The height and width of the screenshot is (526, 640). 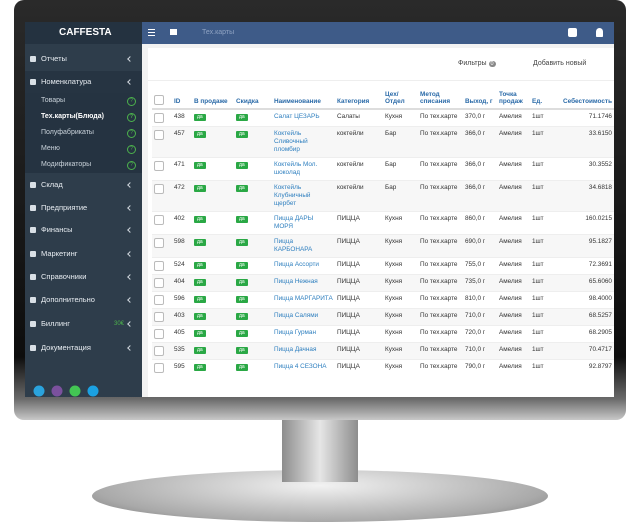 What do you see at coordinates (291, 141) in the screenshot?
I see `item-link: Коктейль Сливочный пломбир` at bounding box center [291, 141].